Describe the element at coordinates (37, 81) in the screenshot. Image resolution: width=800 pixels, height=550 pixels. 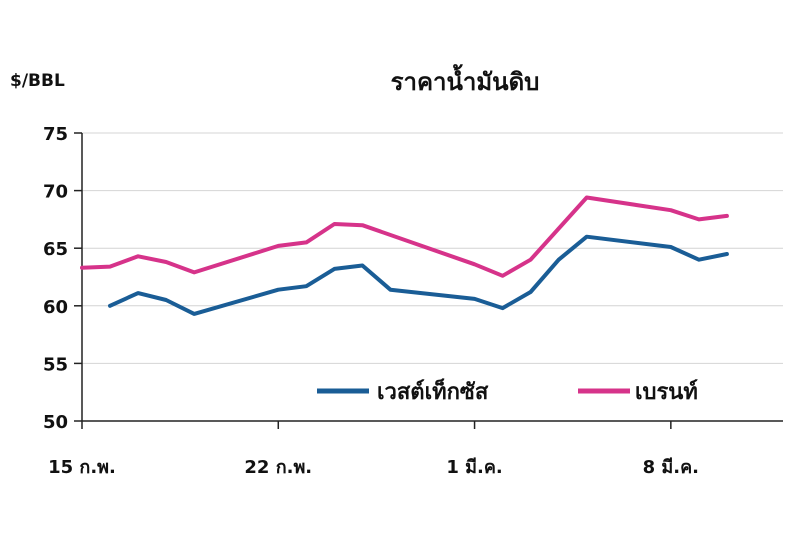
I see `y-axis-unit-label: $/BBL` at that location.